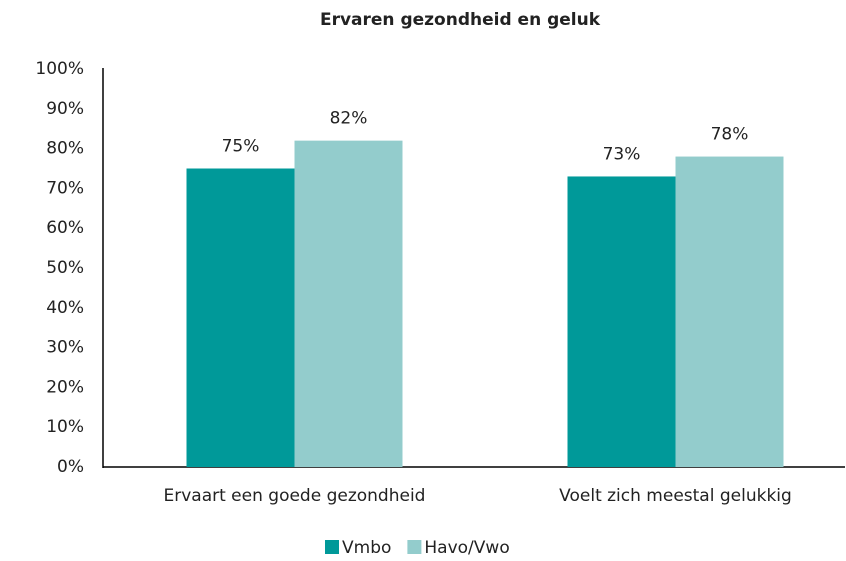  Describe the element at coordinates (460, 20) in the screenshot. I see `chart-title: Ervaren gezondheid en geluk` at that location.